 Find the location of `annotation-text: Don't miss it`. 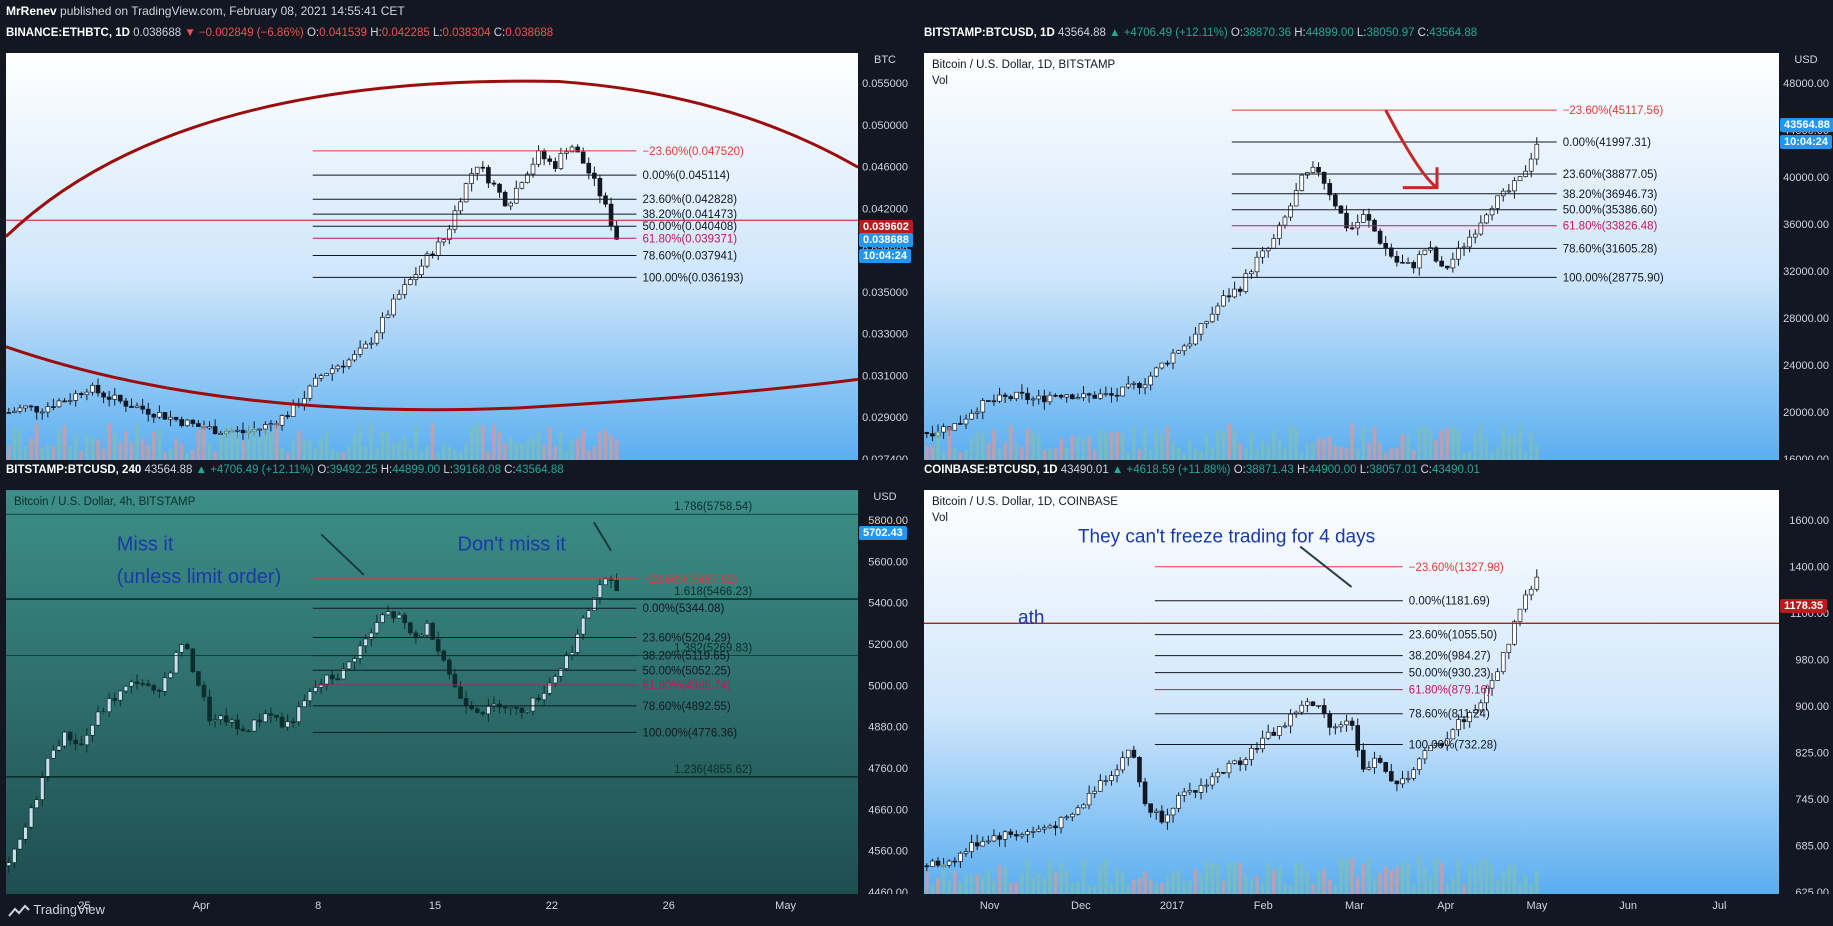

annotation-text: Don't miss it is located at coordinates (512, 545).